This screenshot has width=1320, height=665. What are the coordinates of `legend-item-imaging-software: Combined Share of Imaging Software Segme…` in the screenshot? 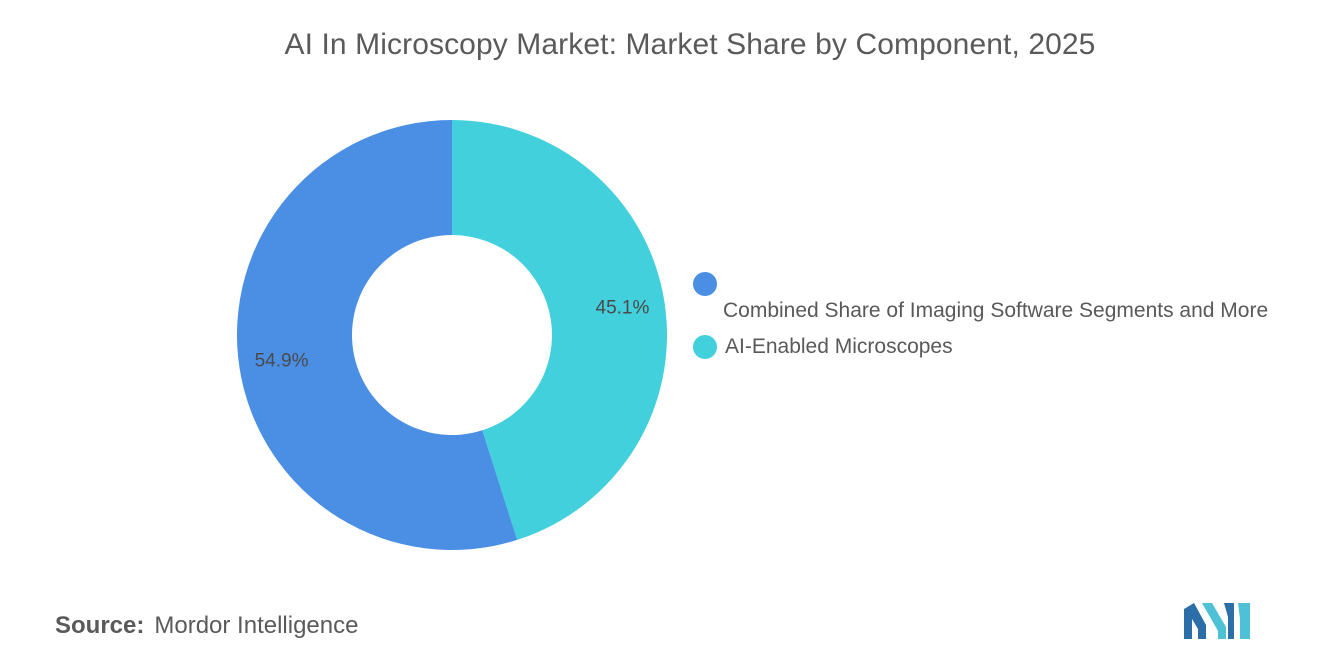 It's located at (980, 298).